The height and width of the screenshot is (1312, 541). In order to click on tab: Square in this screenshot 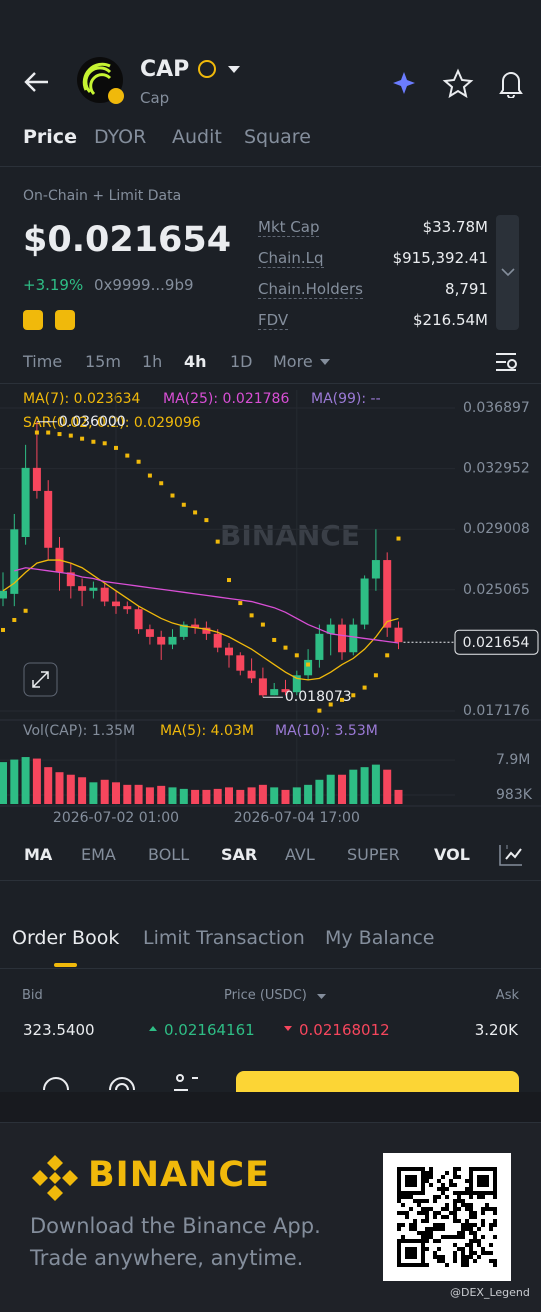, I will do `click(277, 137)`.